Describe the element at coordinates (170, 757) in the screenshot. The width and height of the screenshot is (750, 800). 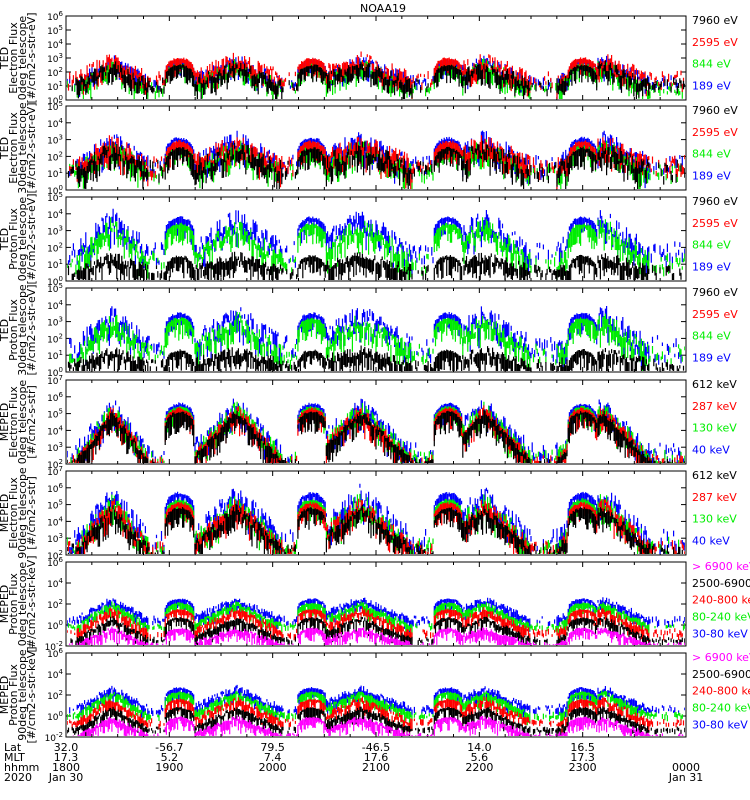
I see `time-axis-tick-label: 5.2` at that location.